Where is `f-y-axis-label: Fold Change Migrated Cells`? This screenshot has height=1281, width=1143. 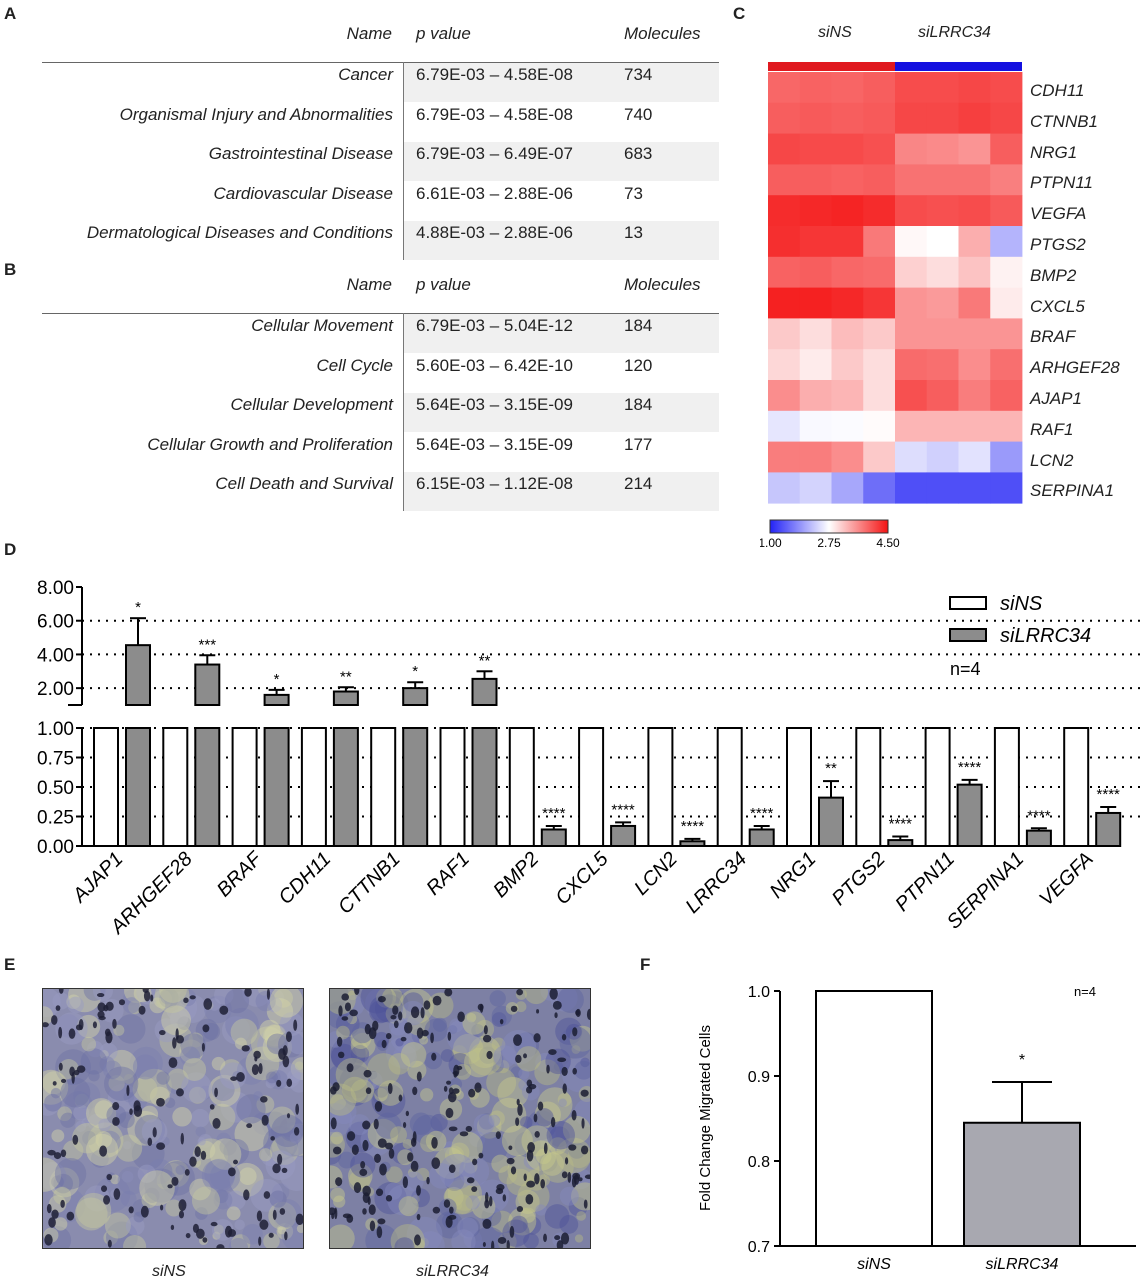 f-y-axis-label: Fold Change Migrated Cells is located at coordinates (705, 1118).